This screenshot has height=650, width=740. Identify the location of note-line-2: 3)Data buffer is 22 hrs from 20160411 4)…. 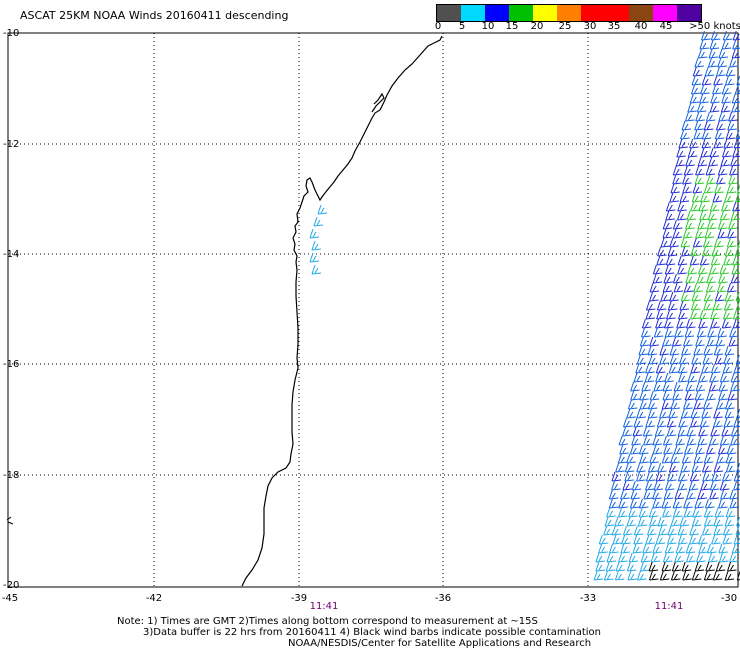
(372, 632).